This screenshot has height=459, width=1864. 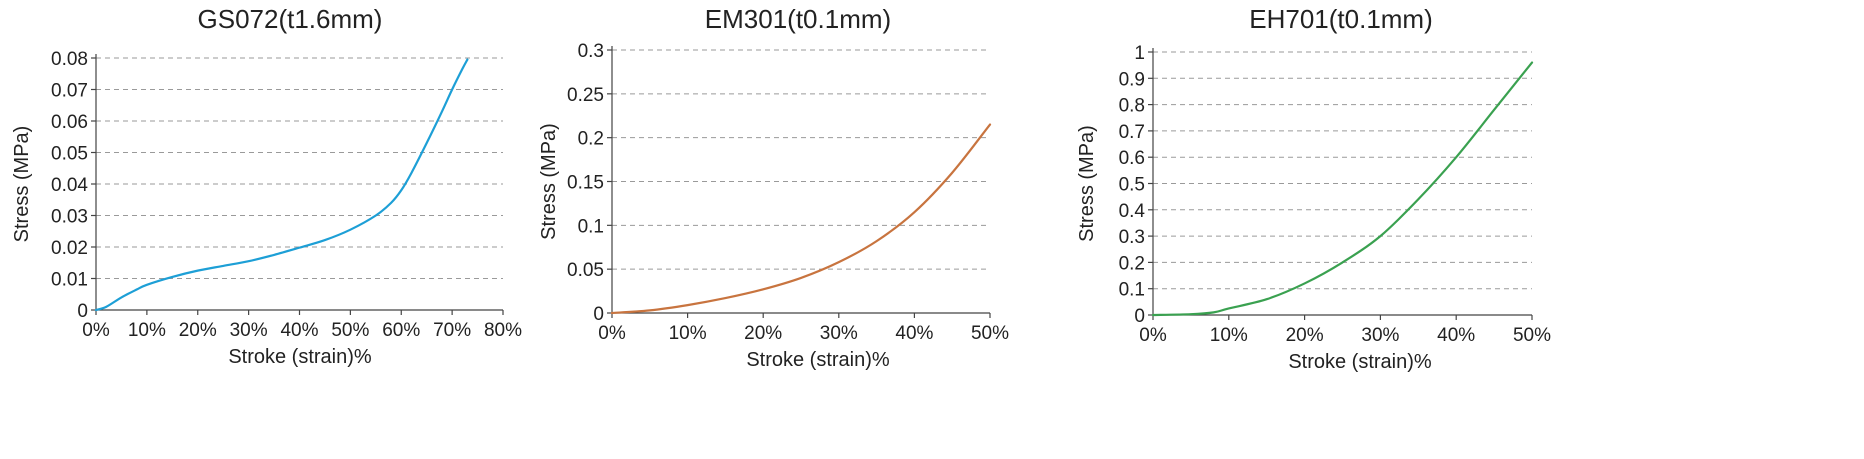 What do you see at coordinates (1132, 211) in the screenshot?
I see `y-tick-label: 0.4` at bounding box center [1132, 211].